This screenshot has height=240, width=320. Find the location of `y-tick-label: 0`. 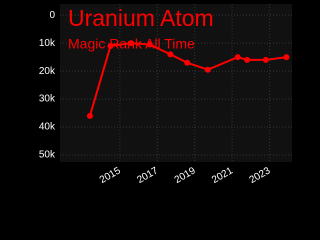

y-tick-label: 0 is located at coordinates (52, 15).